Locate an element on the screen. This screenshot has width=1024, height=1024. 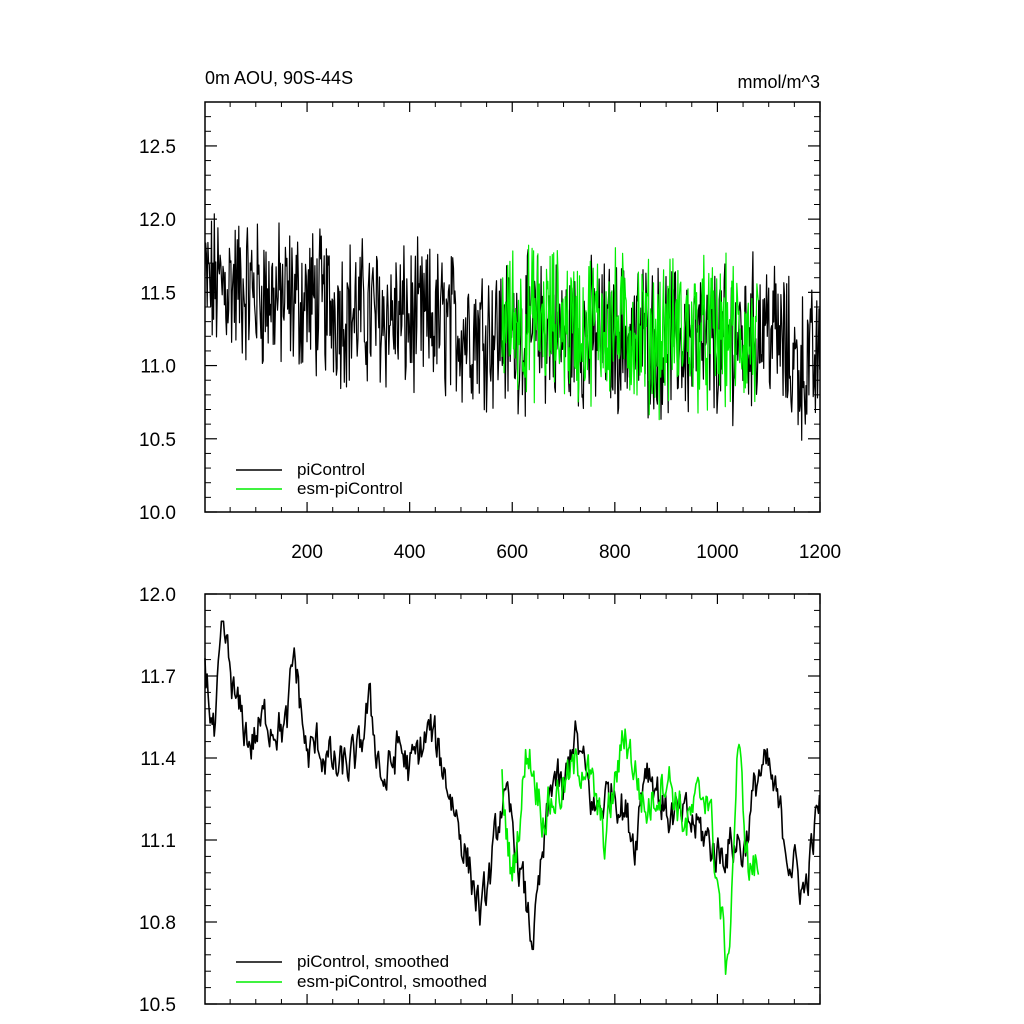
top-series-group is located at coordinates (512, 327).